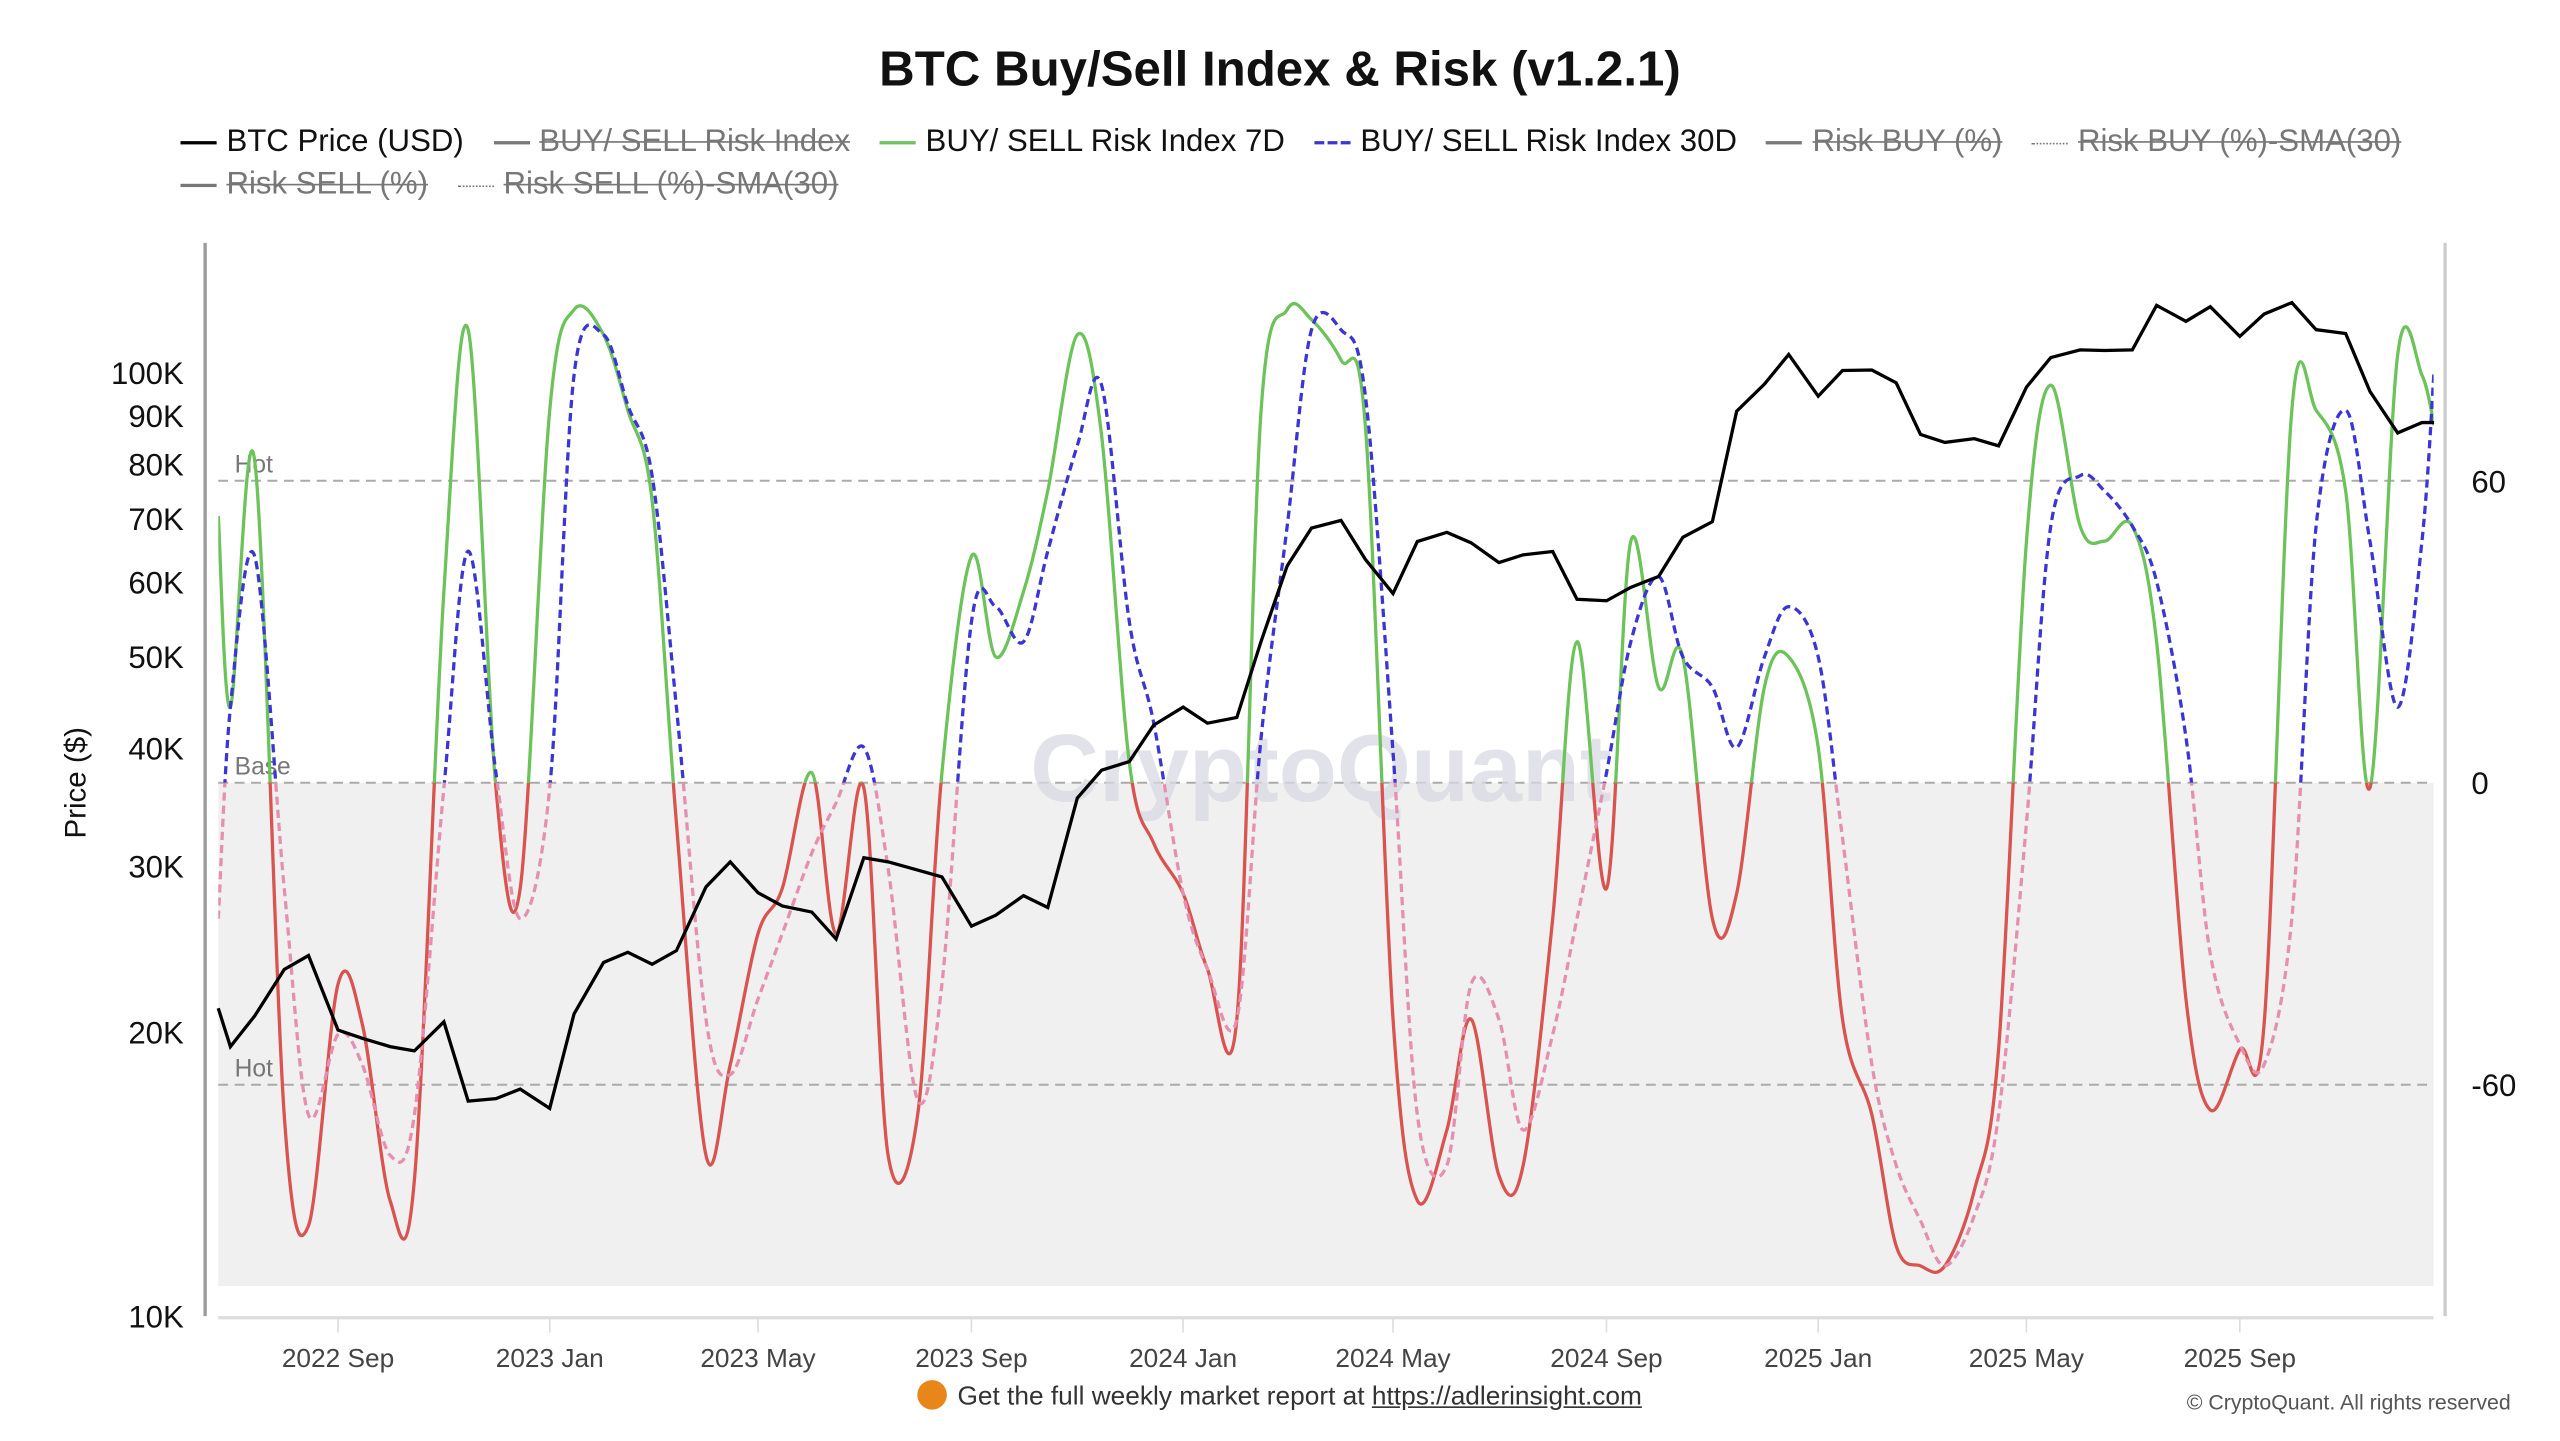 This screenshot has height=1441, width=2560. I want to click on x-tick-label: 2025 Jan, so click(1818, 1358).